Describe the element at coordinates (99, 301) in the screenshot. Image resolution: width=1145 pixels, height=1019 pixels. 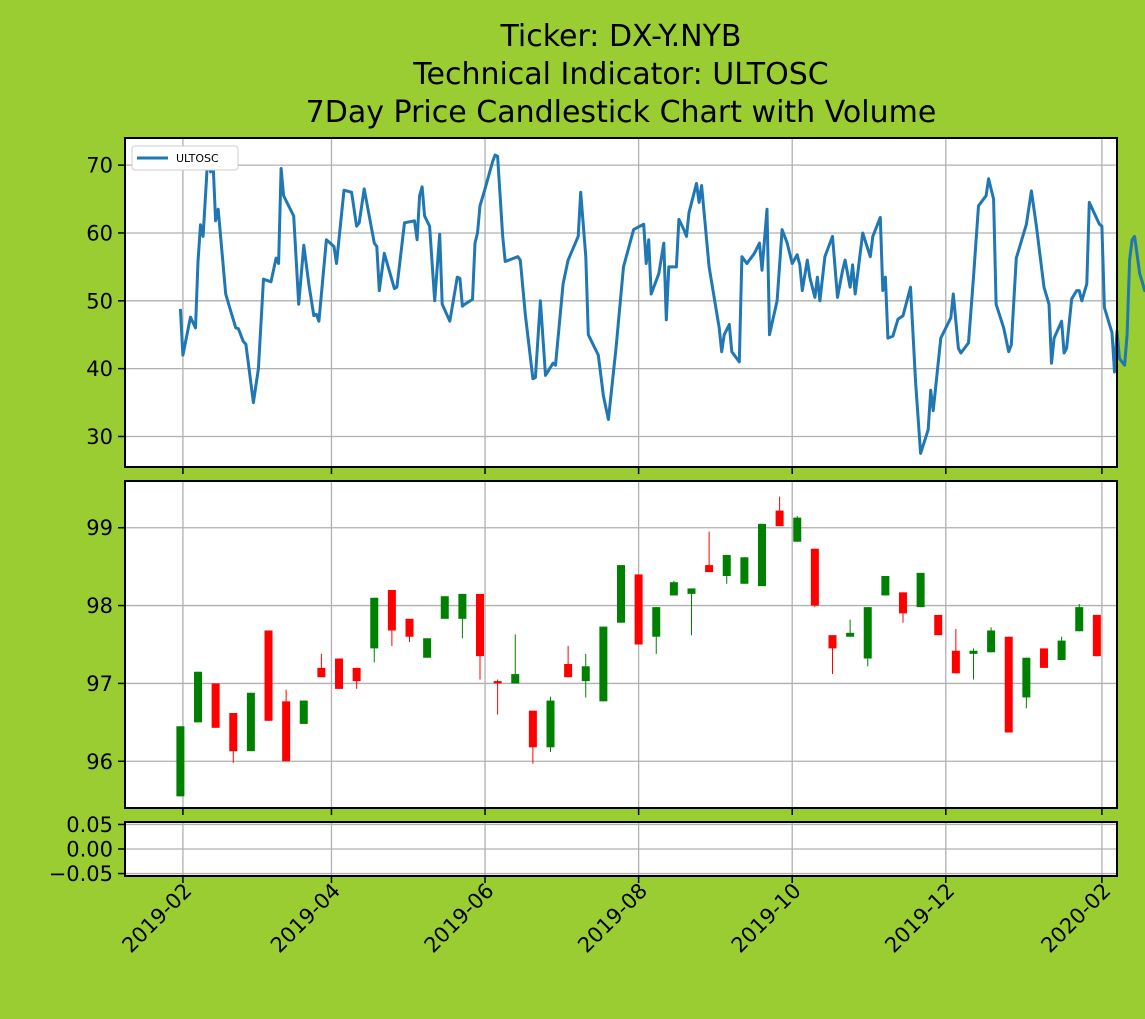
I see `indicator-ytick-label: 50` at that location.